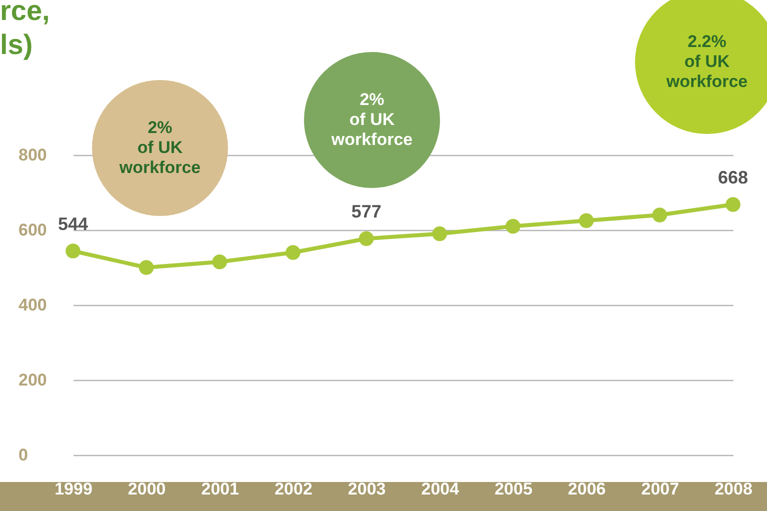  What do you see at coordinates (587, 489) in the screenshot?
I see `x-tick-label: 2006` at bounding box center [587, 489].